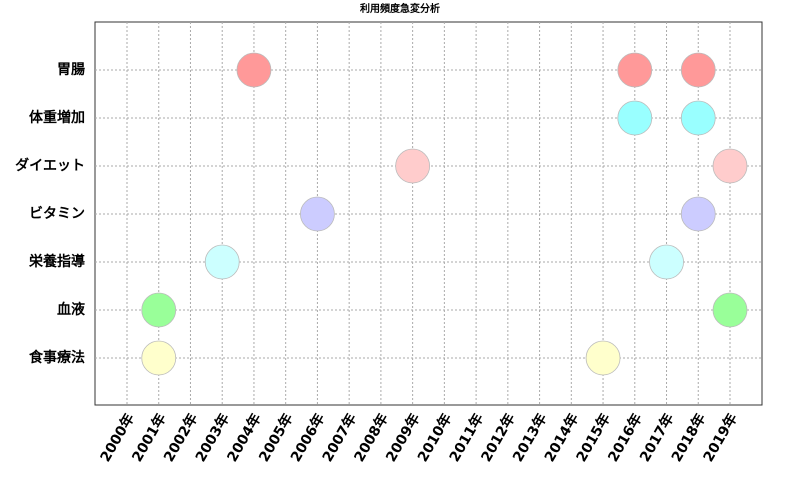 This screenshot has width=800, height=480. I want to click on y-tick-label: 食事療法, so click(57, 357).